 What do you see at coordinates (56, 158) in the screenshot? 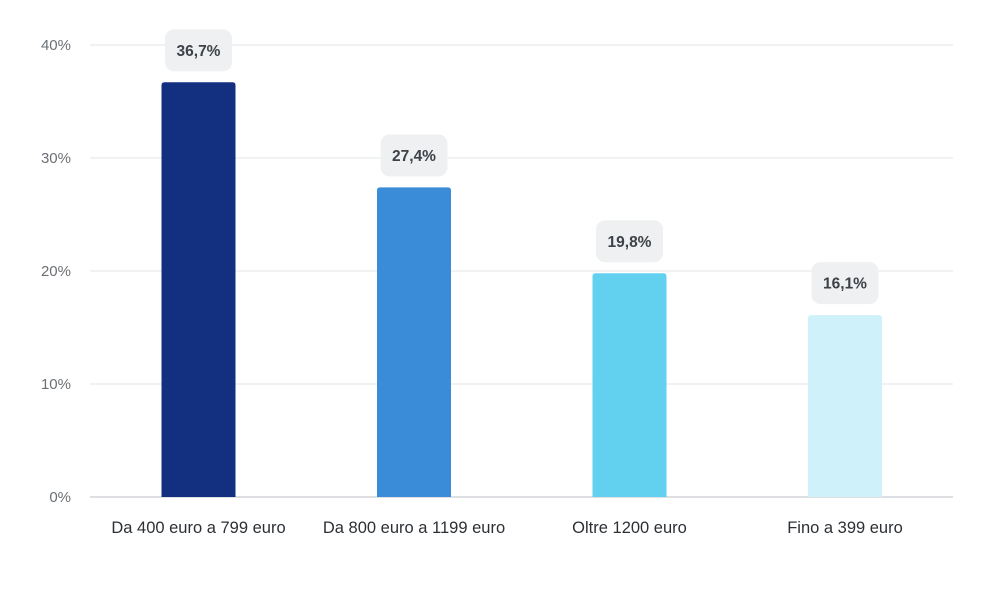
I see `y-tick-label: 30%` at bounding box center [56, 158].